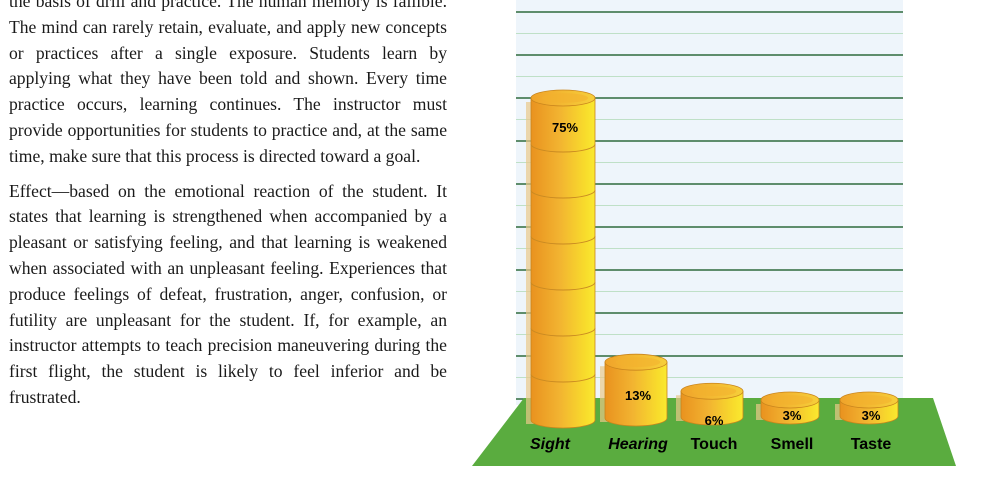 The height and width of the screenshot is (484, 993). I want to click on bar-taste, so click(867, 408).